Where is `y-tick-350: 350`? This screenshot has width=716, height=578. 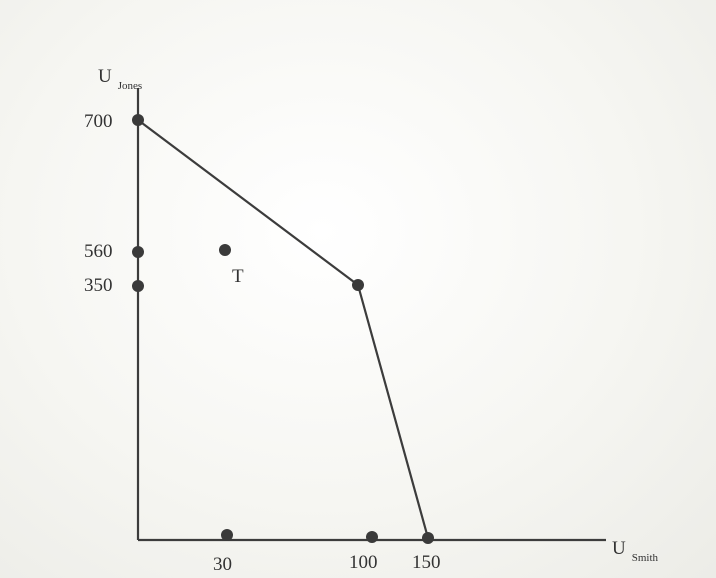
y-tick-350: 350 is located at coordinates (98, 285).